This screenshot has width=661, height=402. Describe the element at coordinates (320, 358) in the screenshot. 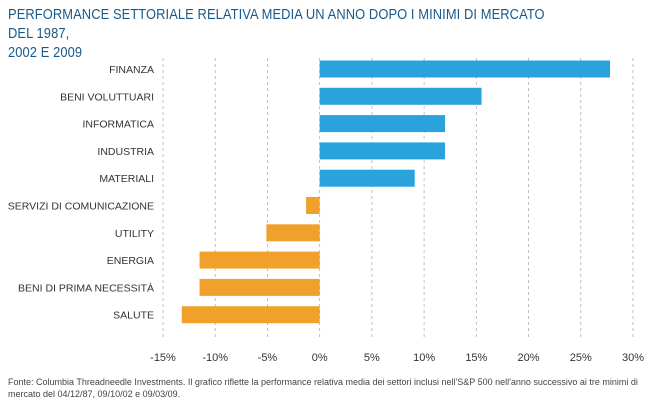

I see `x-tick-label: 0%` at that location.